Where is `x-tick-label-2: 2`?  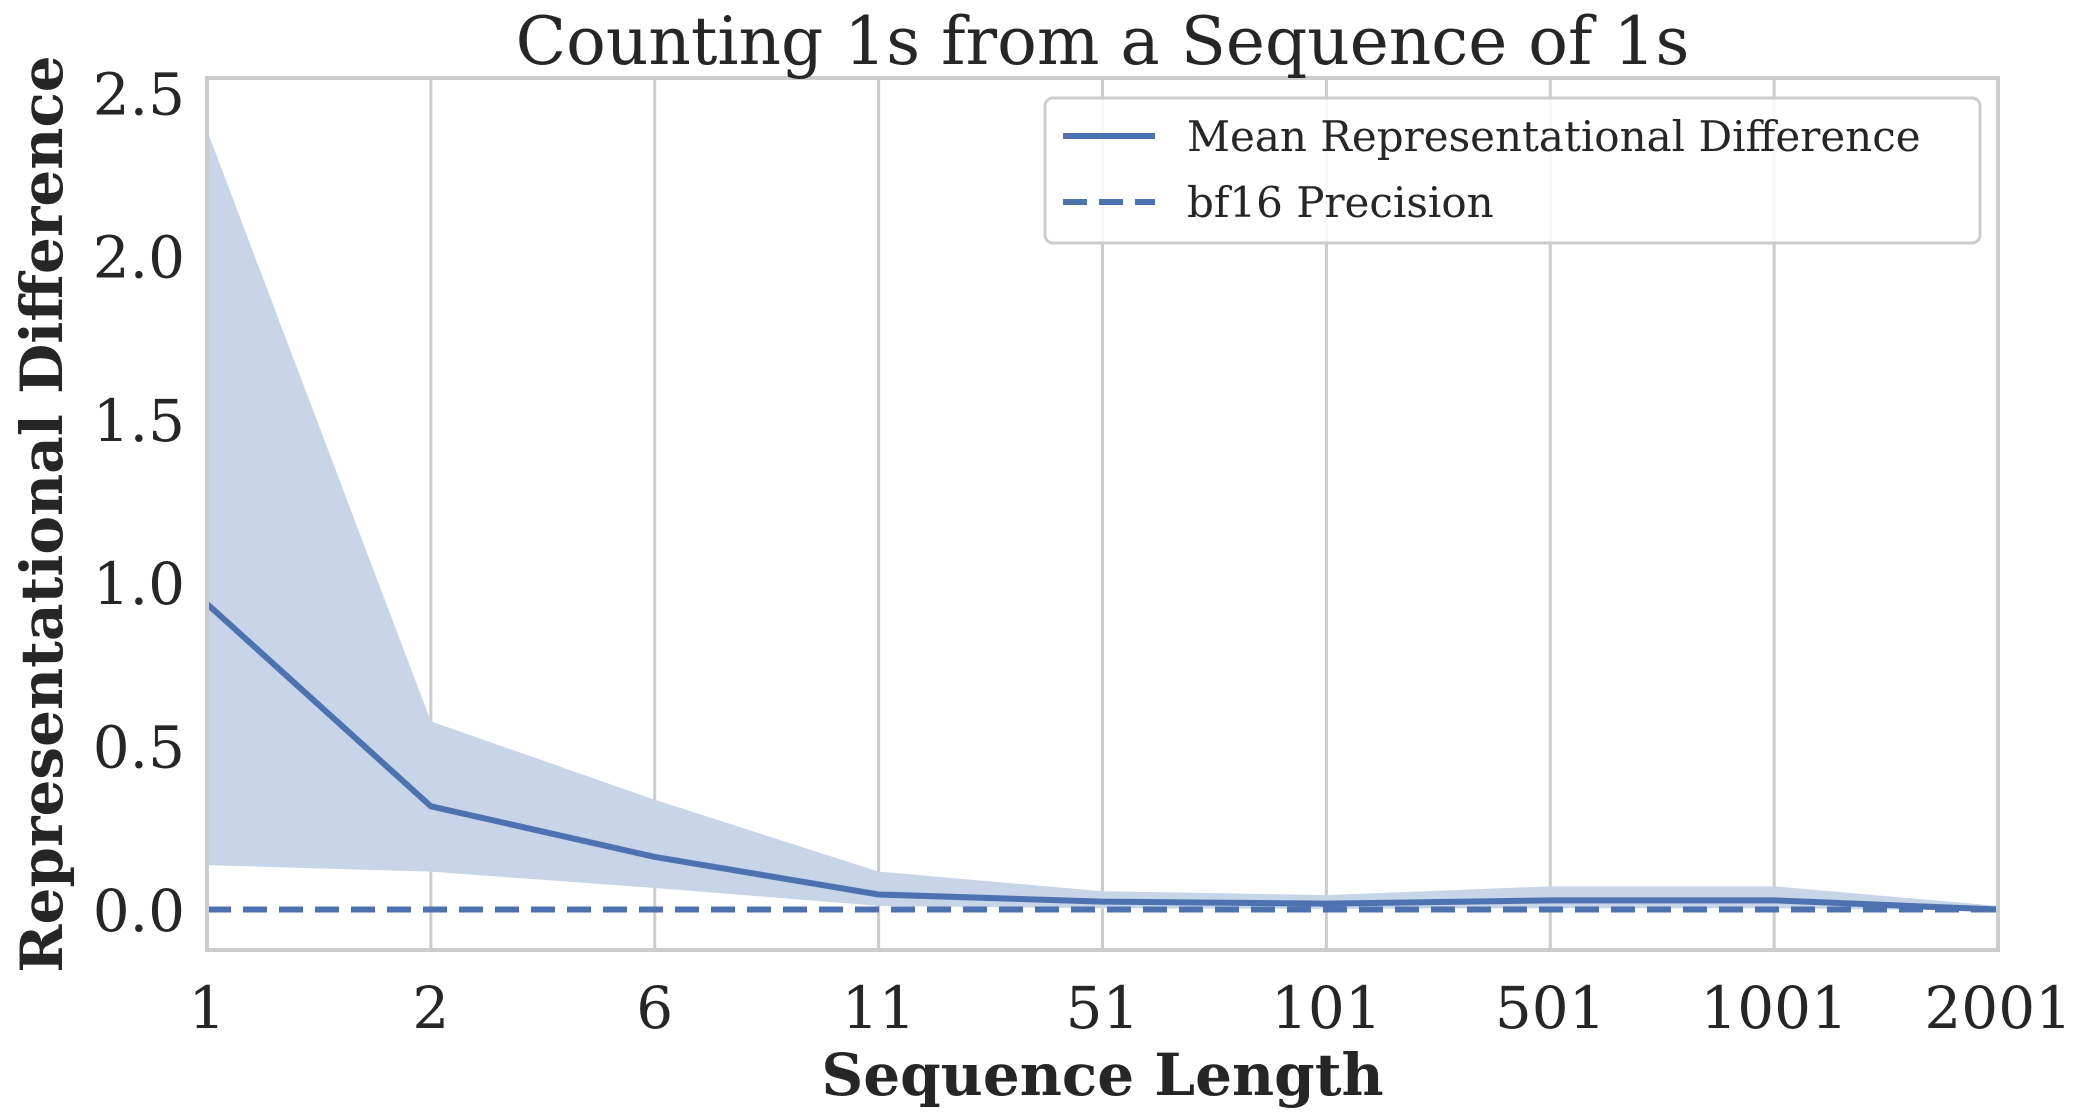 x-tick-label-2: 2 is located at coordinates (430, 1008).